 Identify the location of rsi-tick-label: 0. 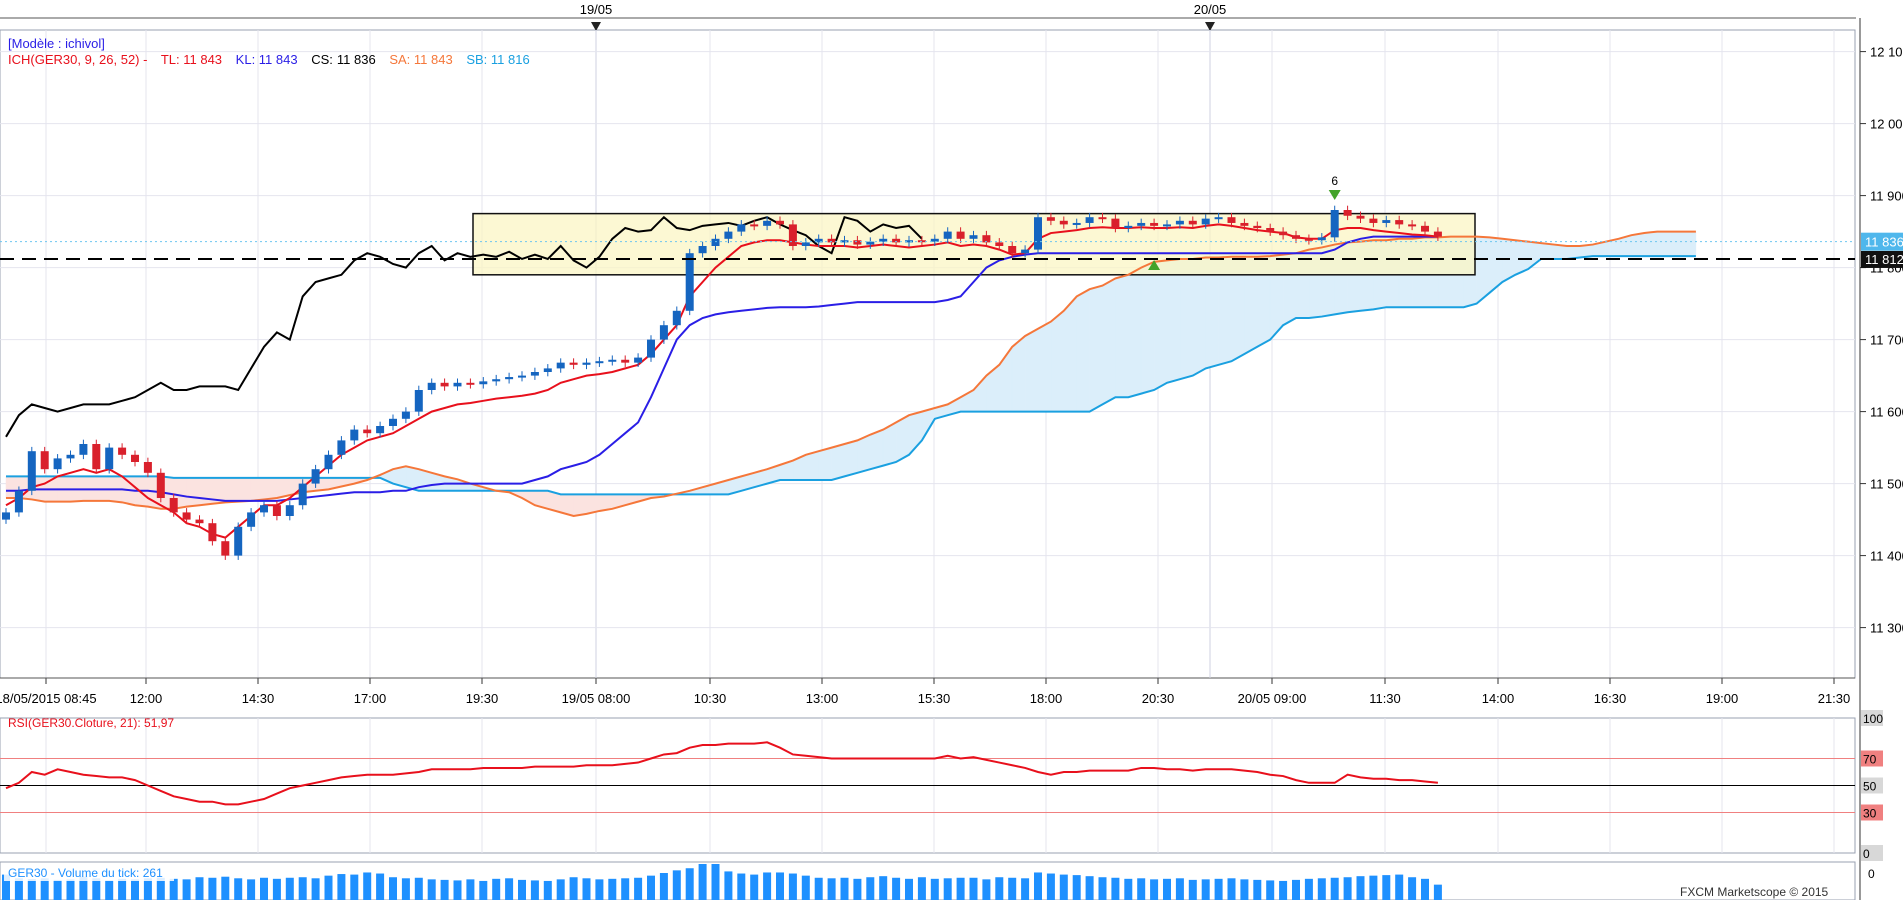
(1866, 854).